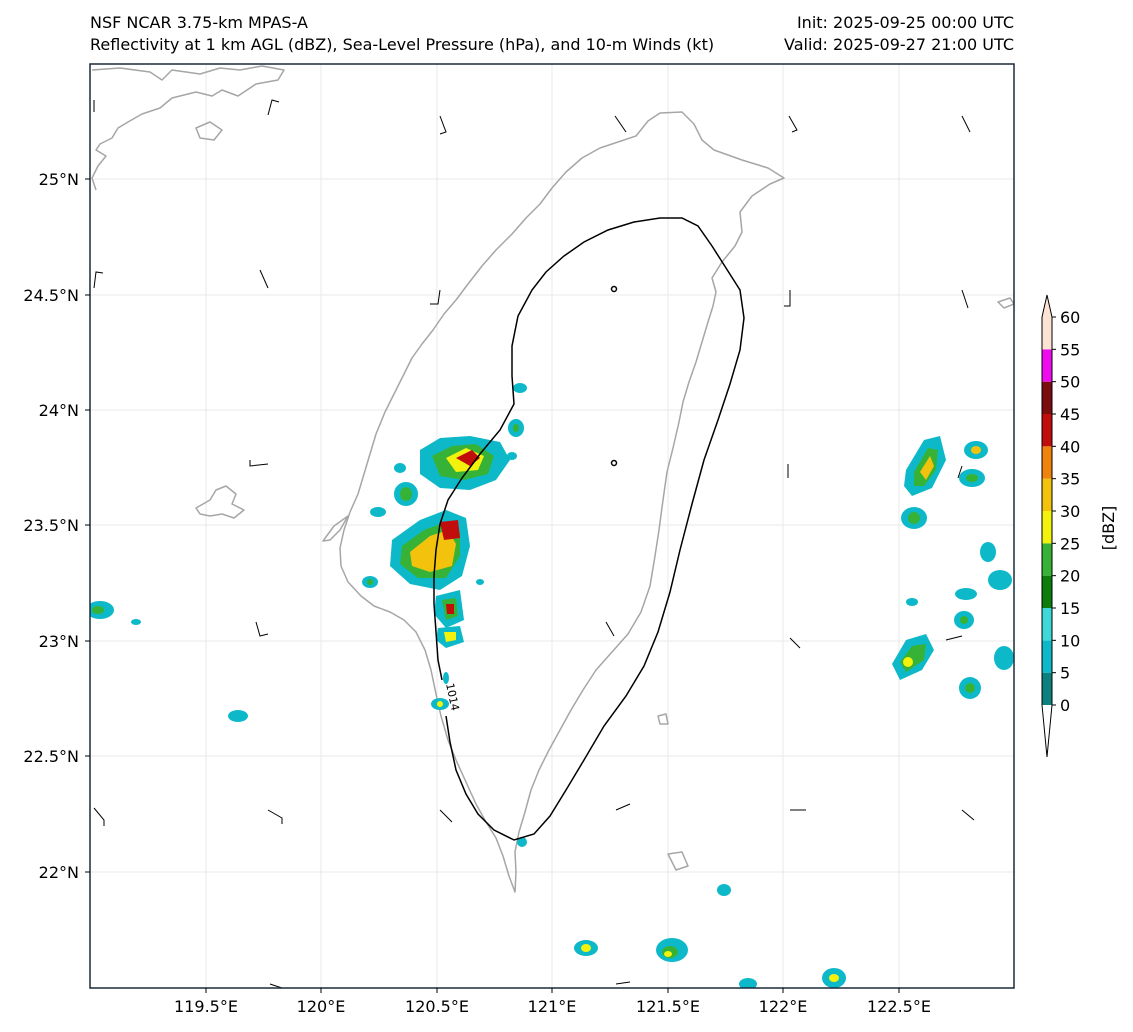 The width and height of the screenshot is (1133, 1032). I want to click on lat-tick-label: 23.5°N, so click(51, 525).